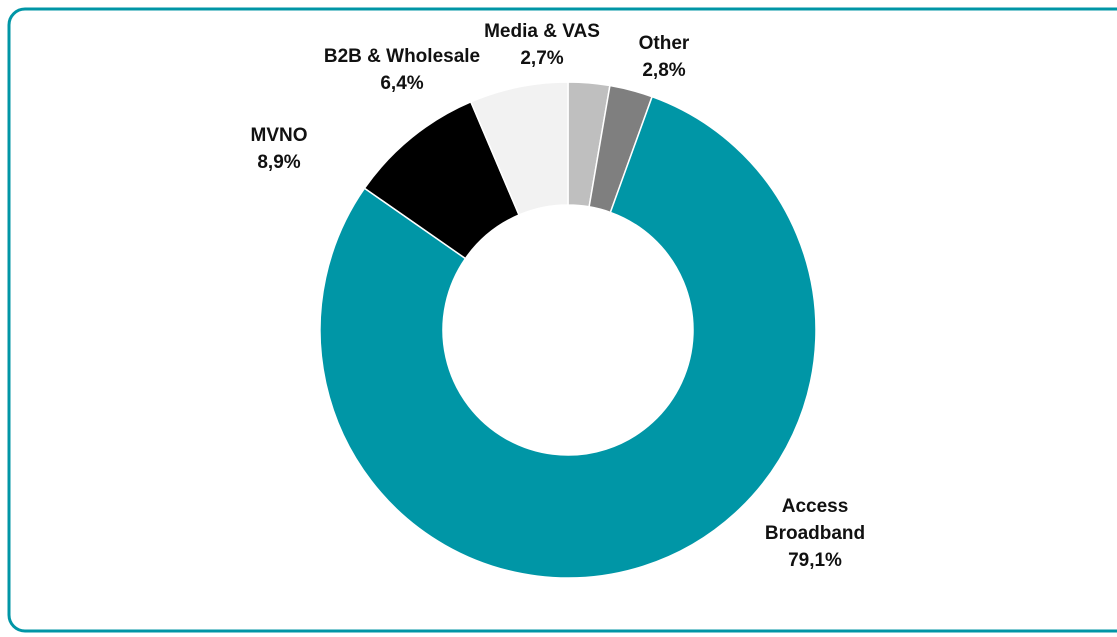  What do you see at coordinates (402, 56) in the screenshot?
I see `category-label: B2B & Wholesale` at bounding box center [402, 56].